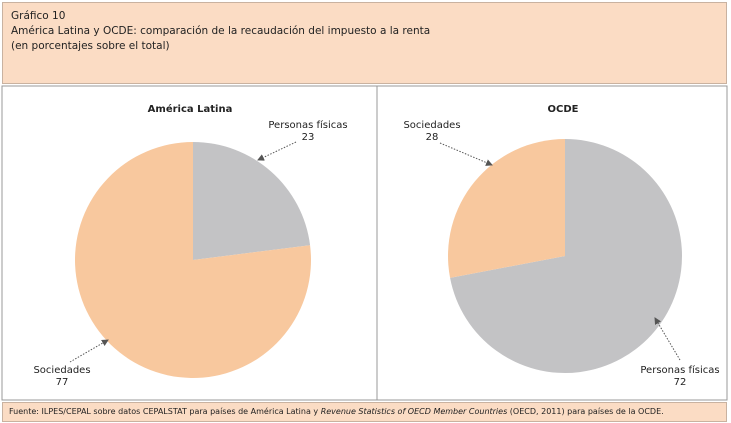 The image size is (731, 423). I want to click on slice-value: 77, so click(62, 382).